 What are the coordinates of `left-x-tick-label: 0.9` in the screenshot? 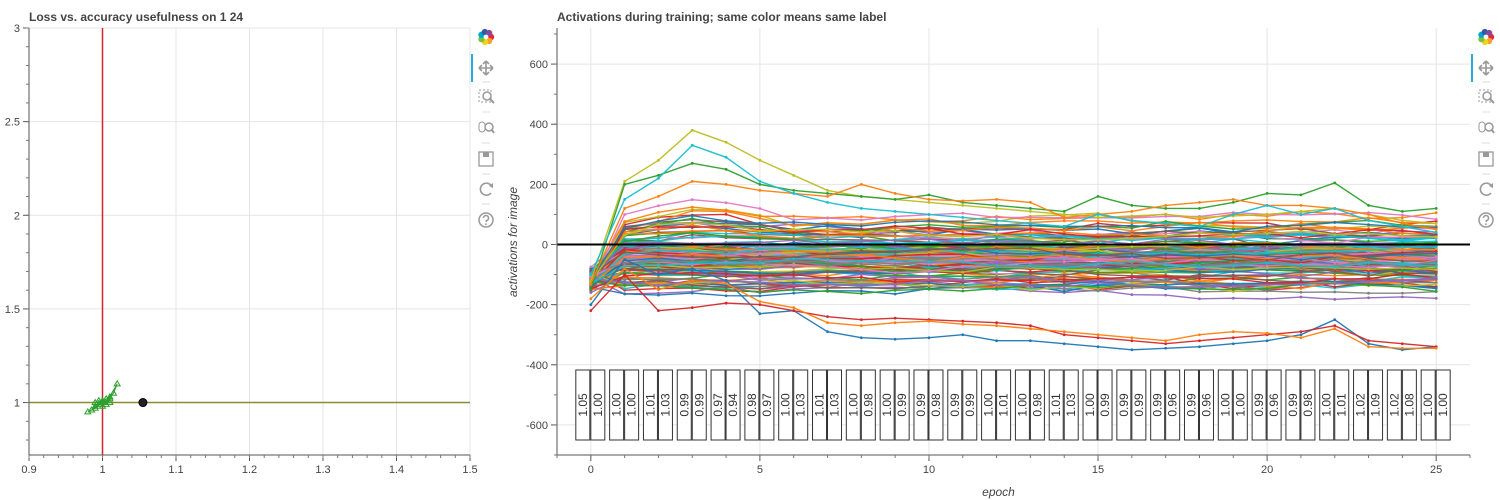 It's located at (28, 470).